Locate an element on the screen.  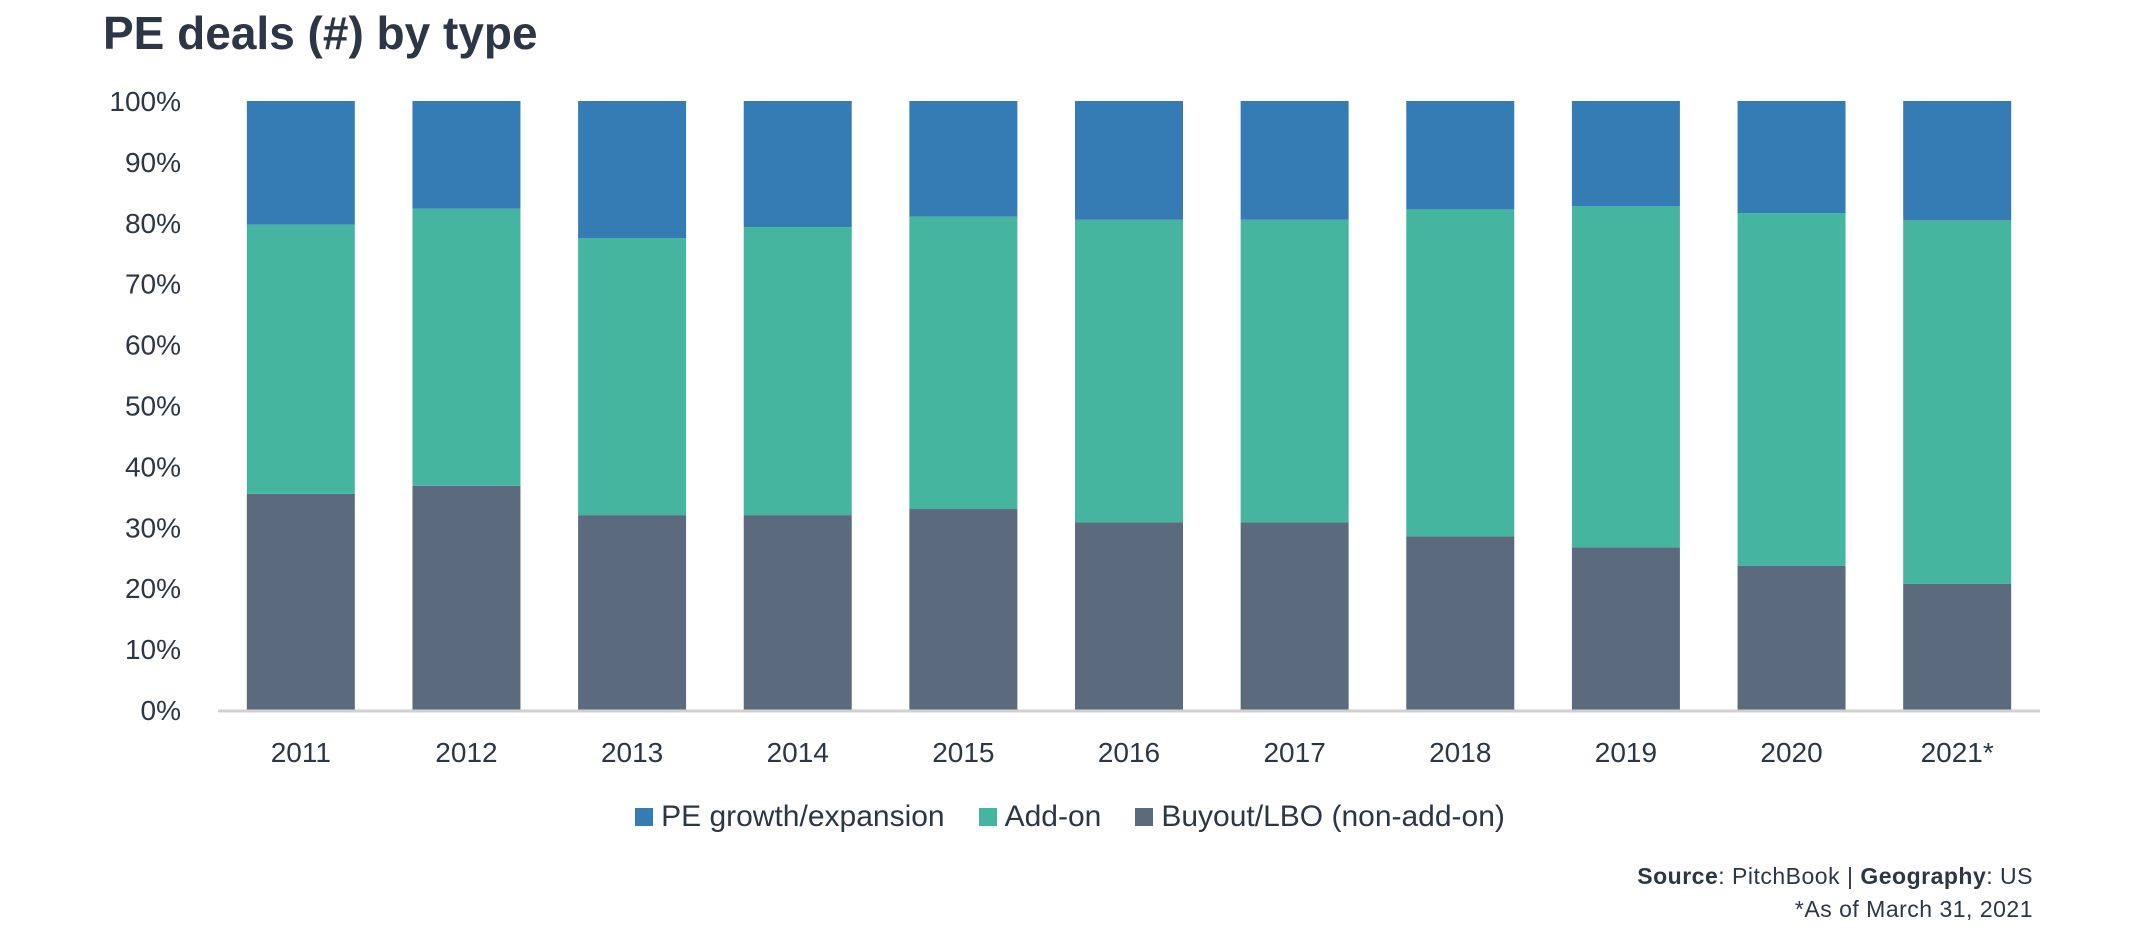
y-axis: 0% 10% 20% 30% 40% 50% 60% 70% 80% 90% 100% is located at coordinates (145, 406).